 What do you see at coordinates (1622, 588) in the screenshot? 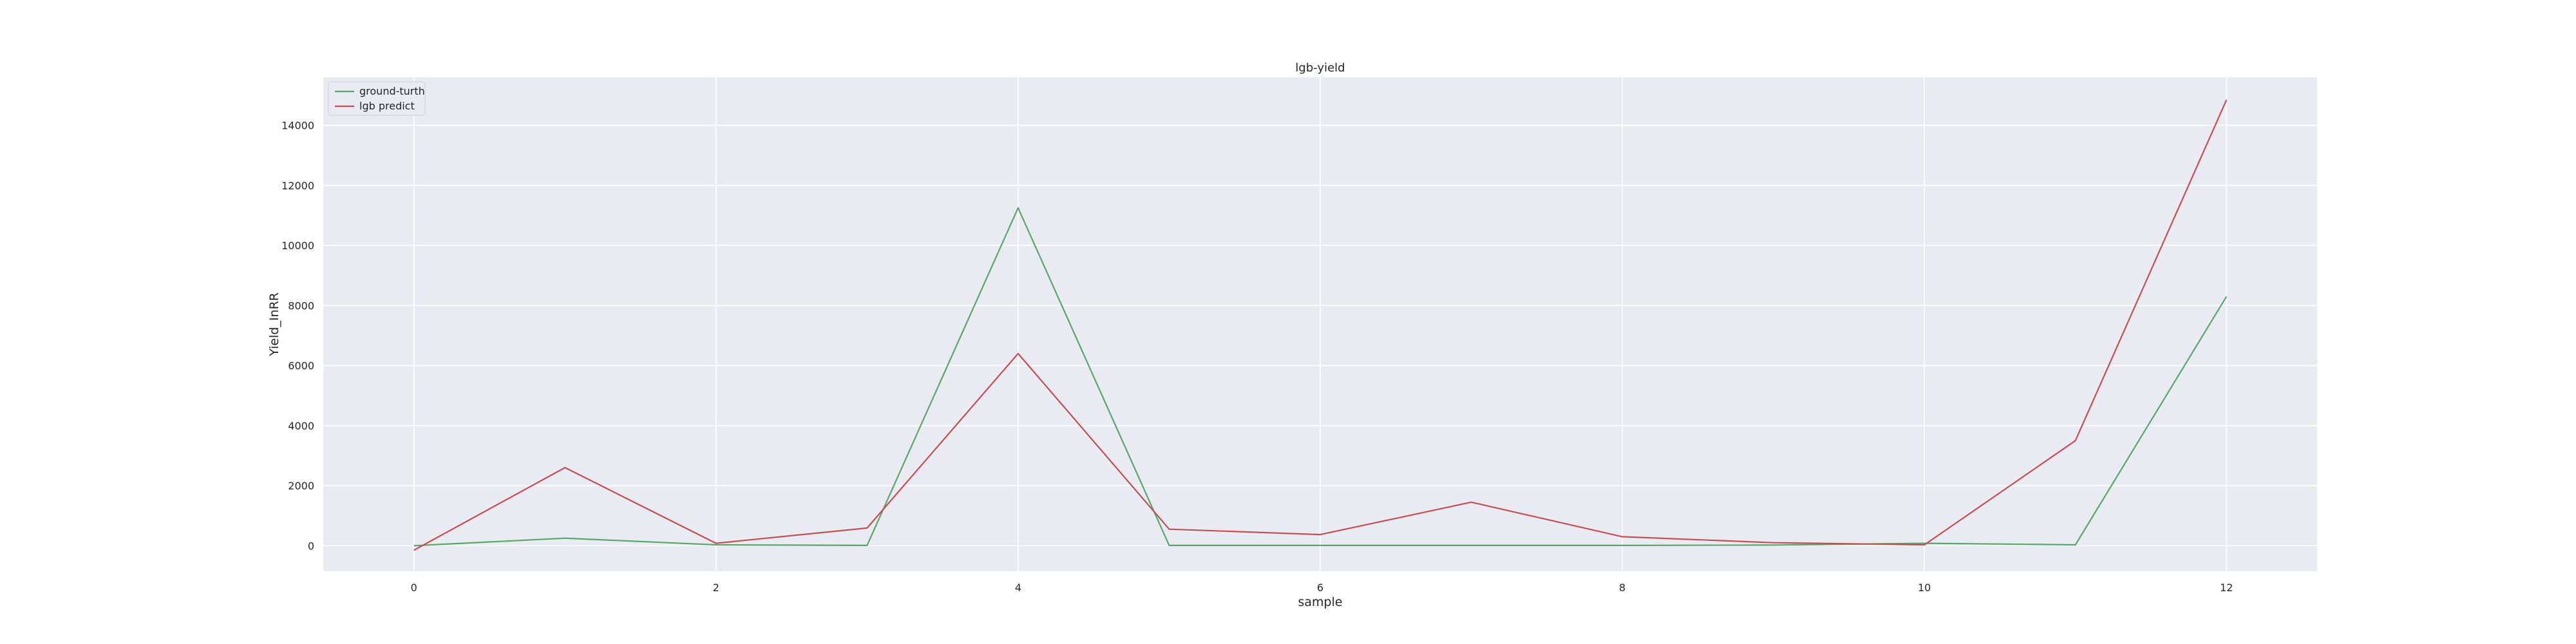
I see `x-tick-label: 8` at bounding box center [1622, 588].